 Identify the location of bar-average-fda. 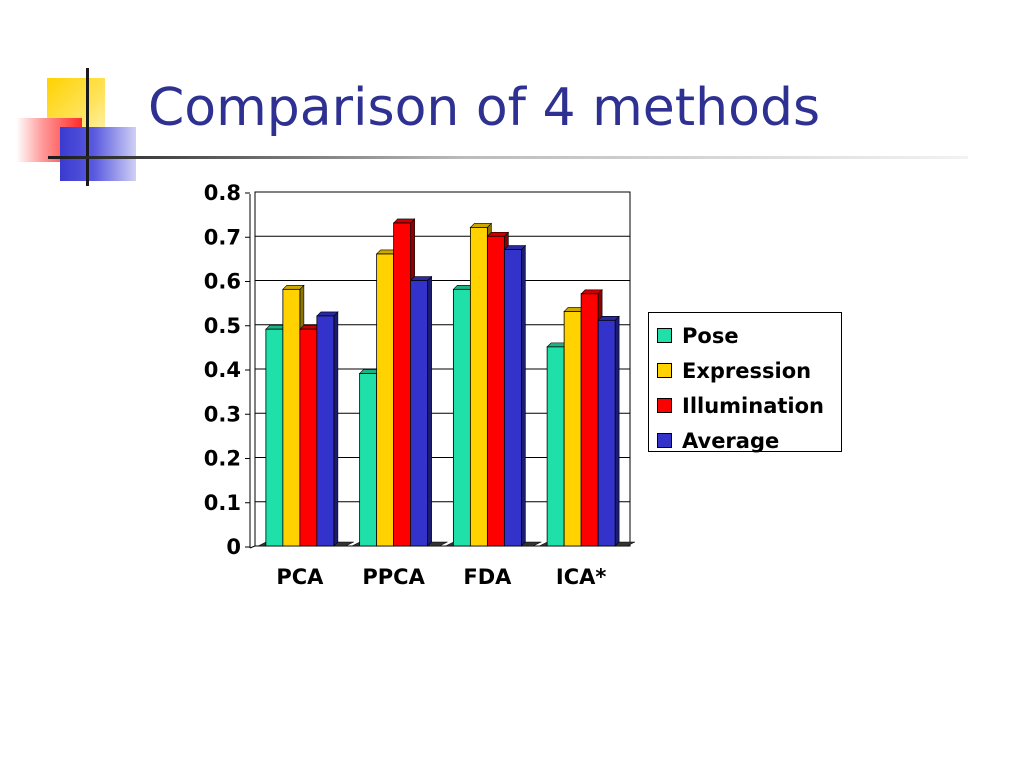
(515, 395).